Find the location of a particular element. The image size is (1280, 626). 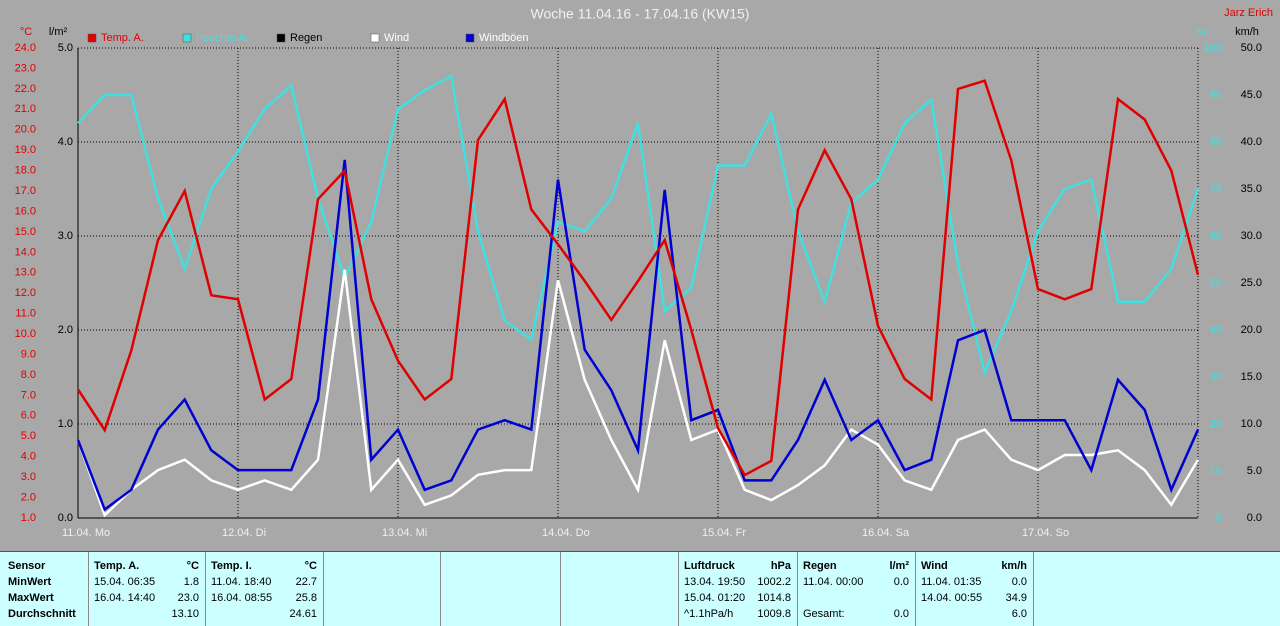

y4-tick-label: 25.0 is located at coordinates (1251, 283).